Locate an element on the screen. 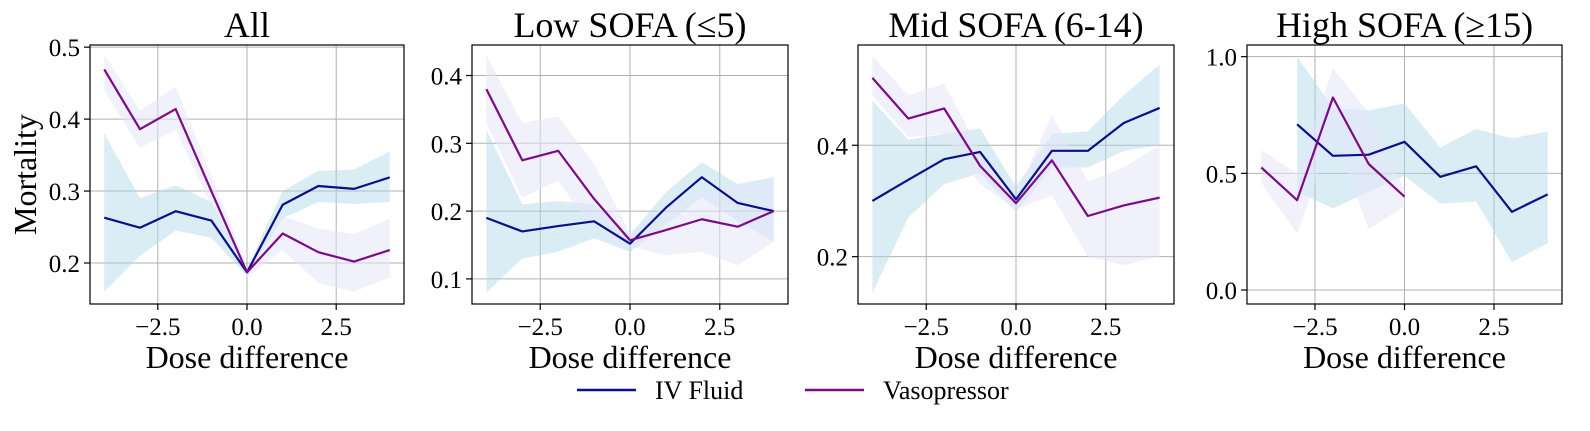 The height and width of the screenshot is (431, 1590). y-axis-label: Mortality is located at coordinates (25, 174).